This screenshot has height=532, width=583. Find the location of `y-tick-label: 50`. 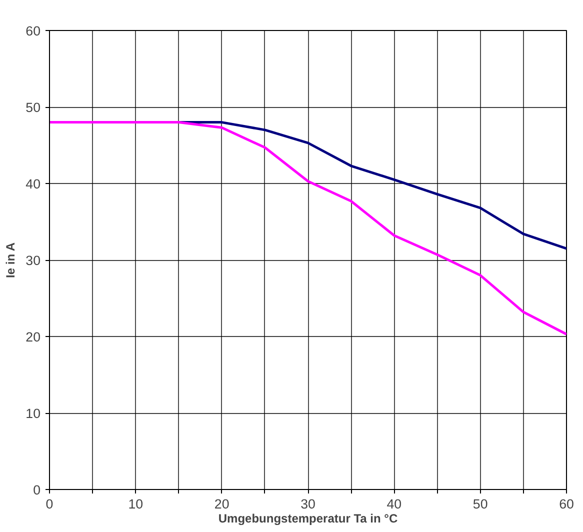

y-tick-label: 50 is located at coordinates (33, 107).